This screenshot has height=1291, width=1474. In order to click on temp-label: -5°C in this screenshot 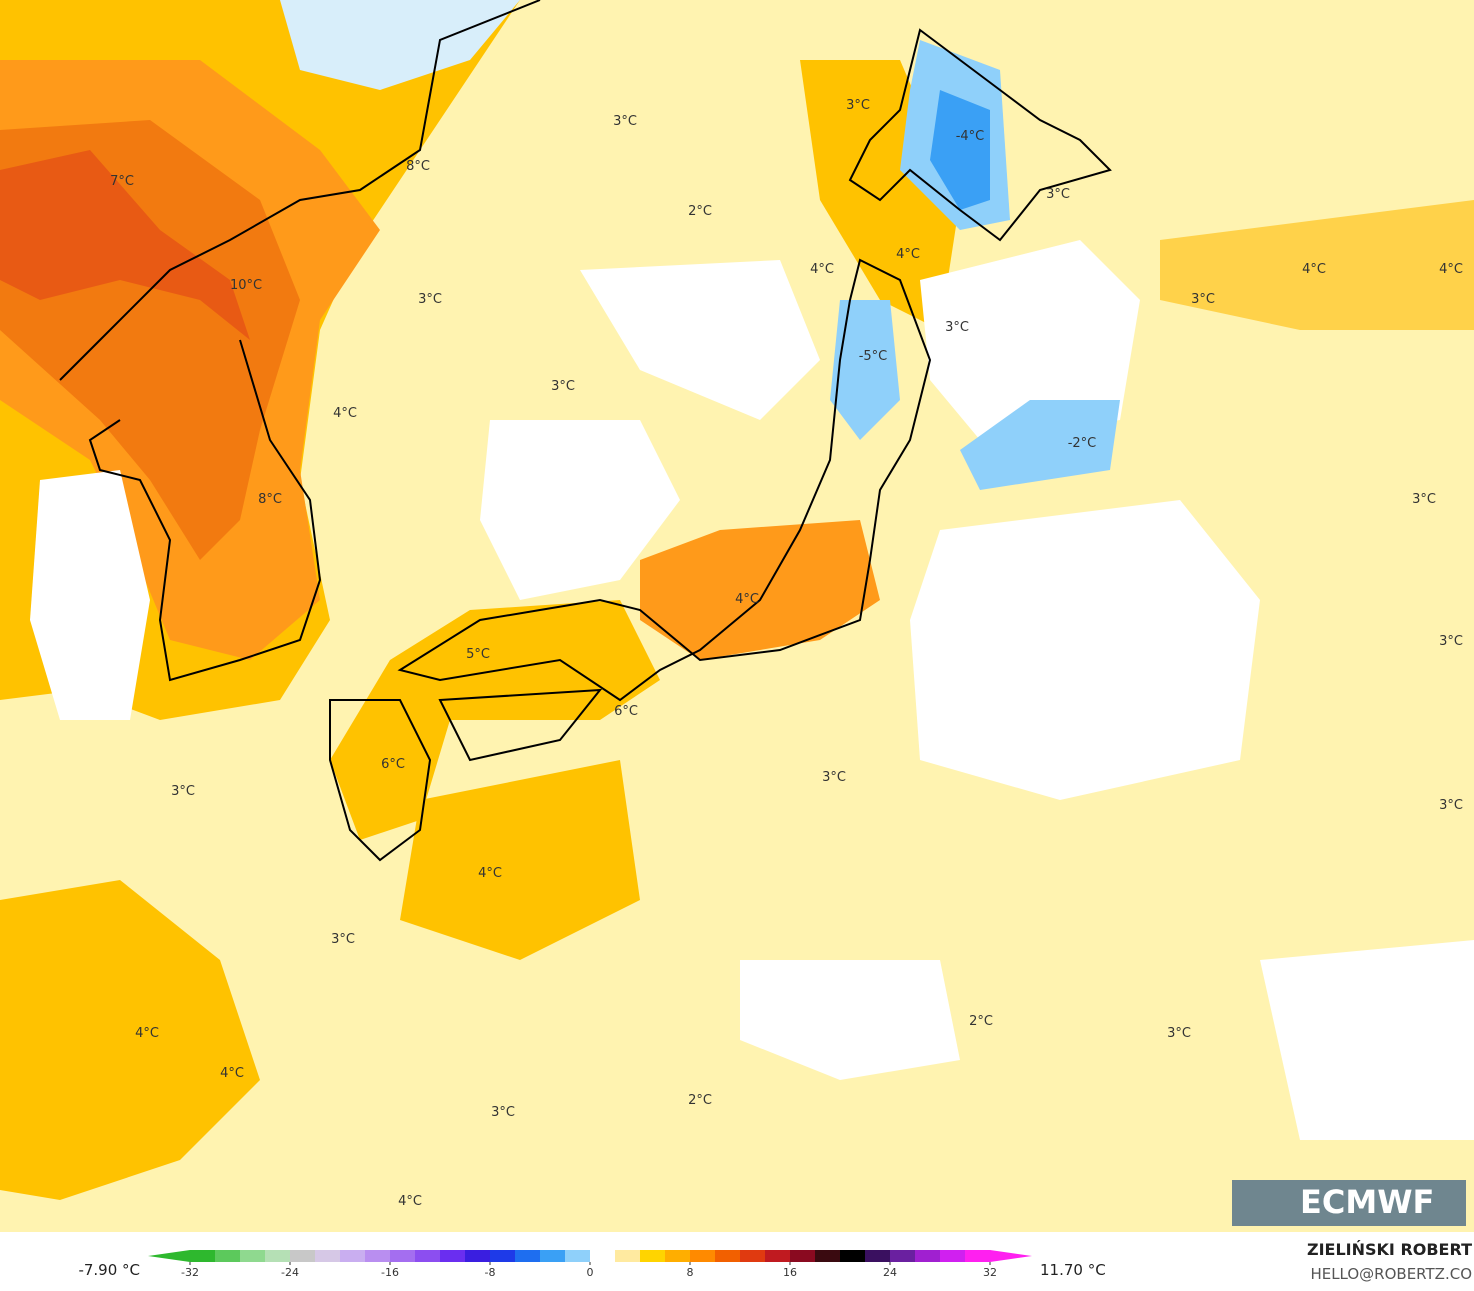, I will do `click(873, 356)`.